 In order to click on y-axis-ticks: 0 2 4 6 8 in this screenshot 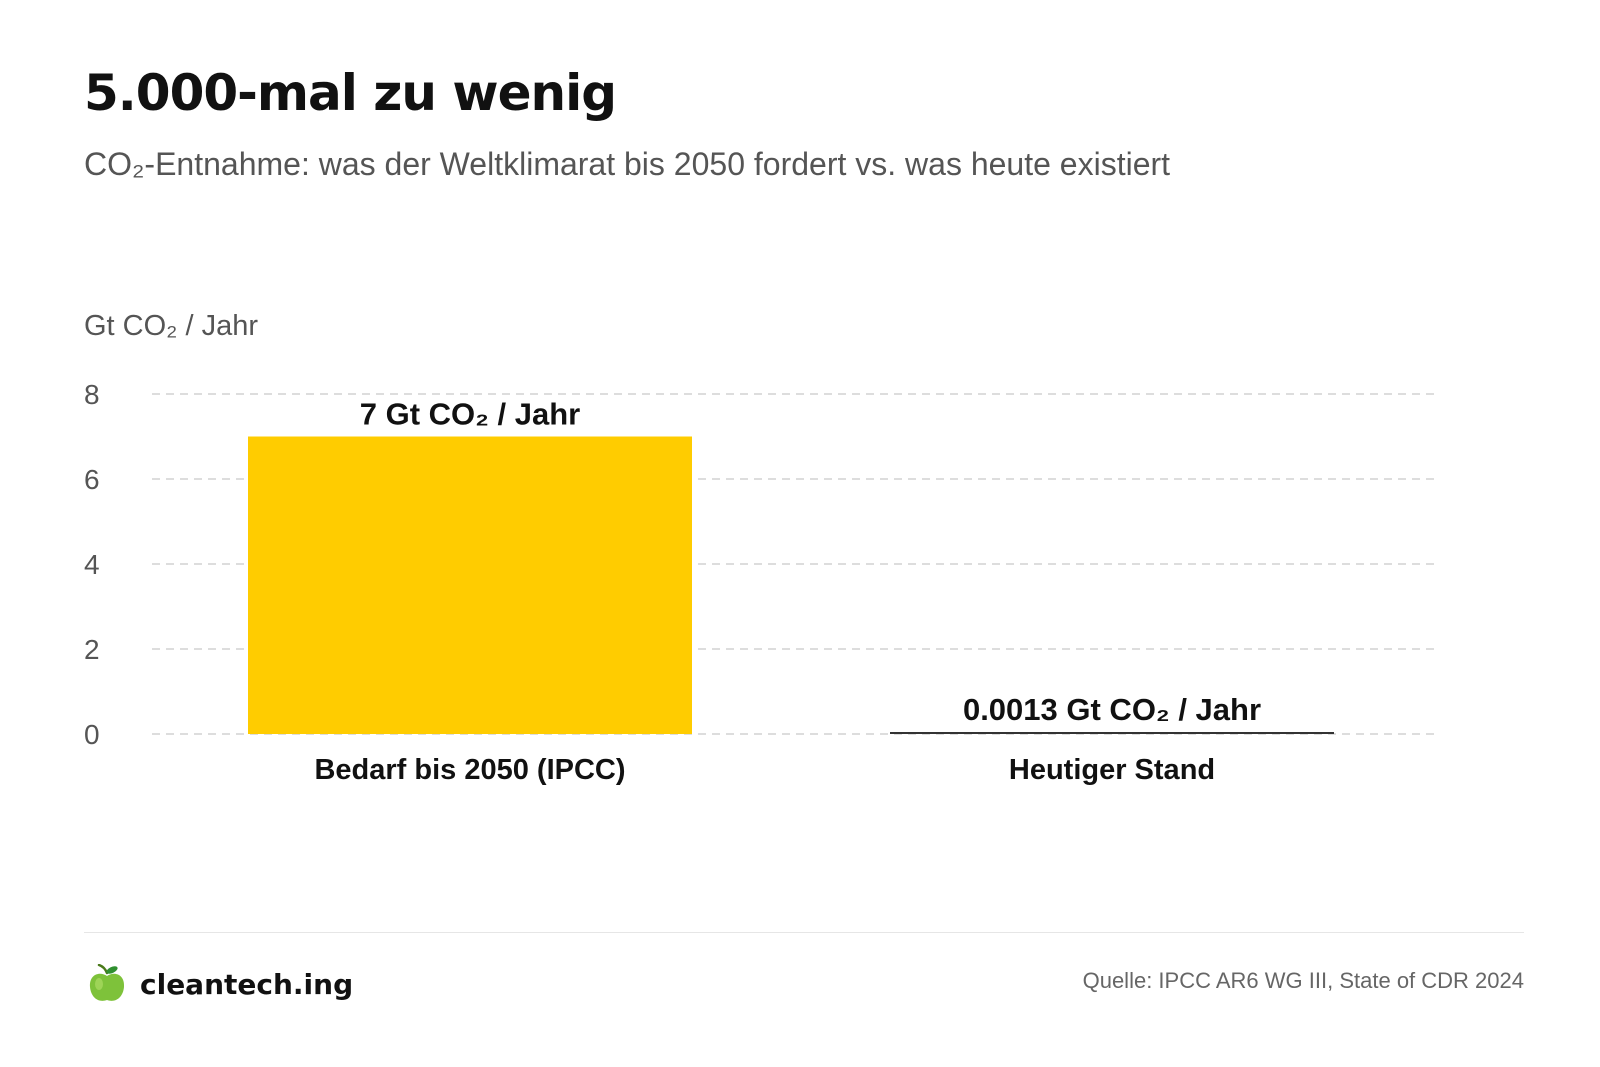, I will do `click(92, 564)`.